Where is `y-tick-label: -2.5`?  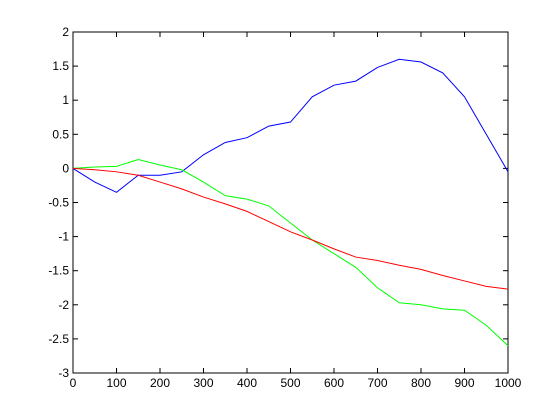 y-tick-label: -2.5 is located at coordinates (58, 339).